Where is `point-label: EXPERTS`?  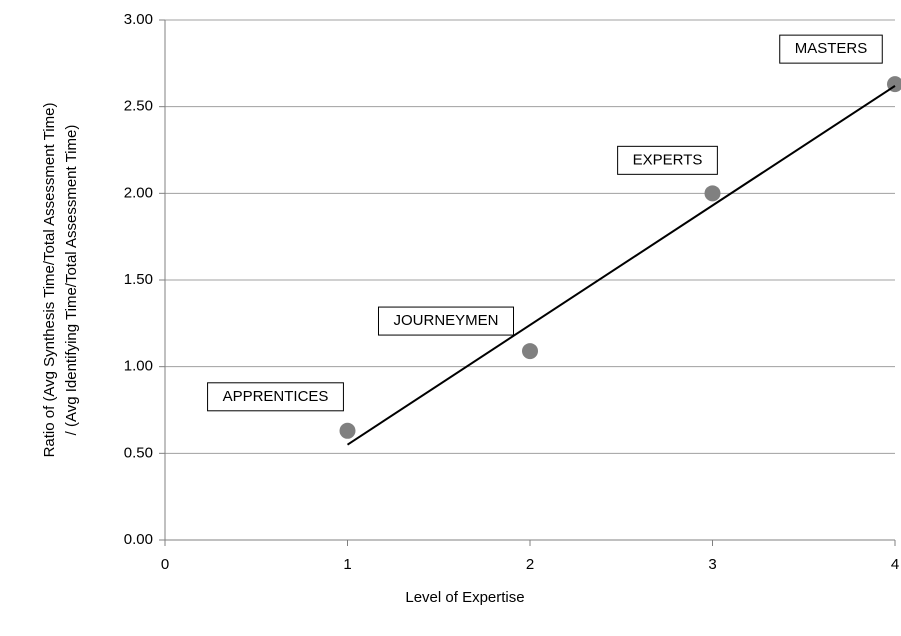 point-label: EXPERTS is located at coordinates (668, 159).